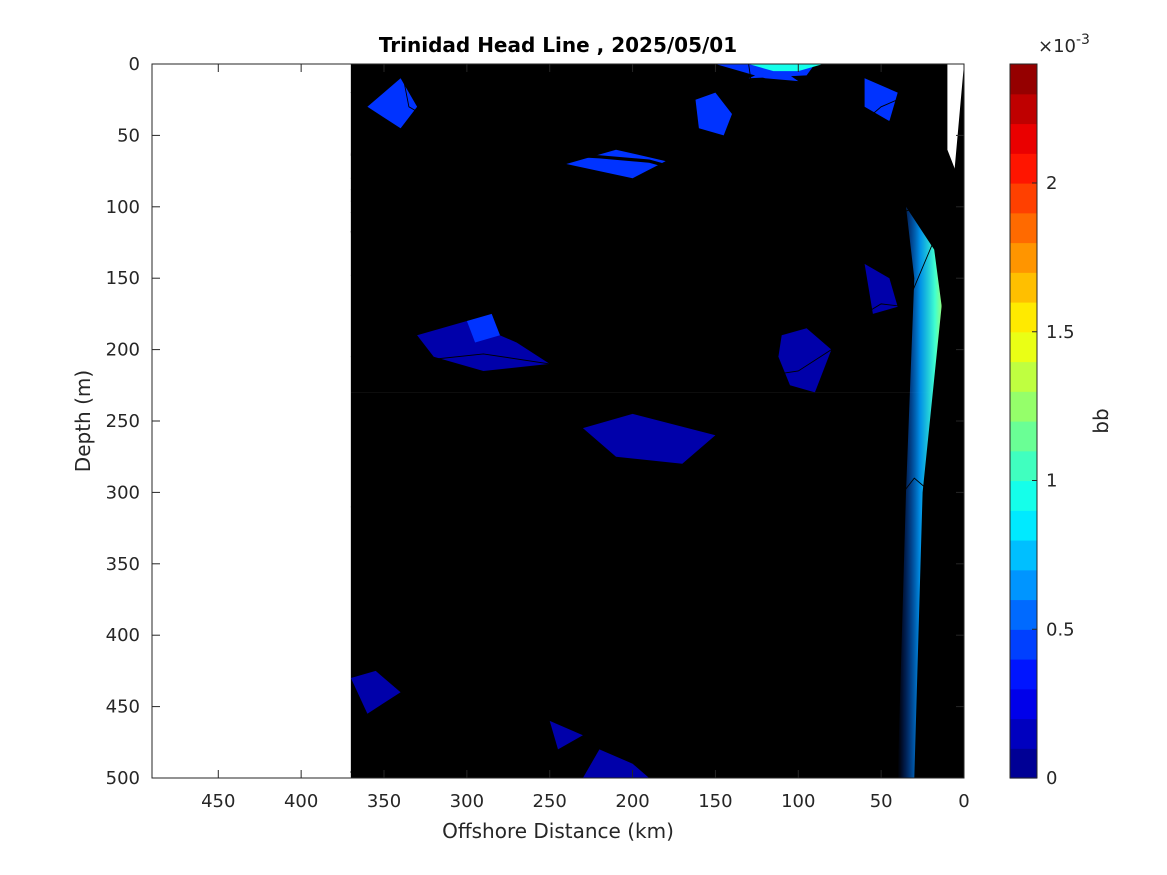  What do you see at coordinates (922, 492) in the screenshot?
I see `field-nearshore-high` at bounding box center [922, 492].